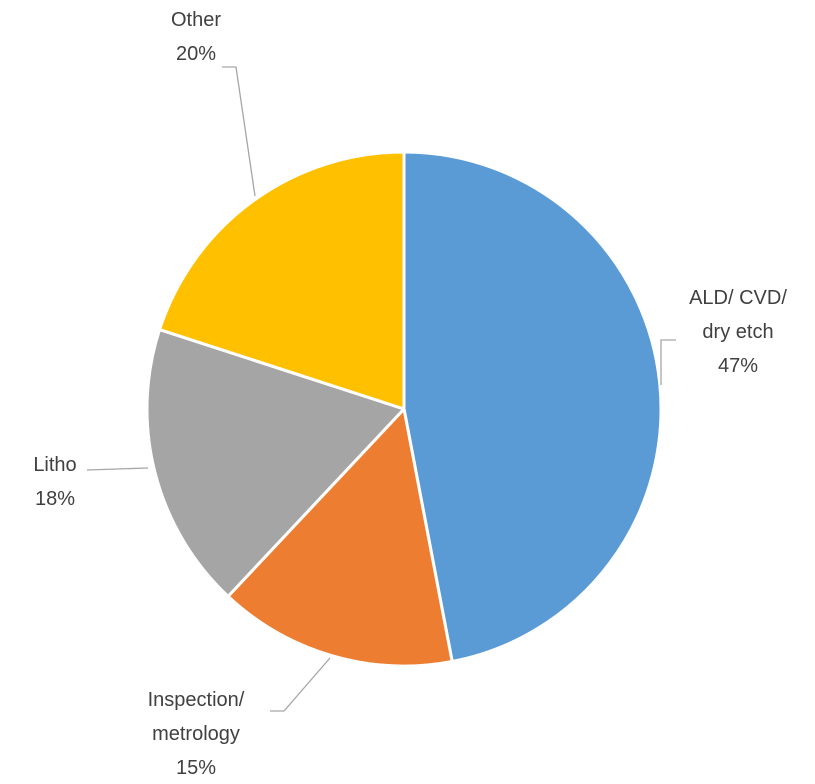  What do you see at coordinates (55, 499) in the screenshot?
I see `percent-label: 18%` at bounding box center [55, 499].